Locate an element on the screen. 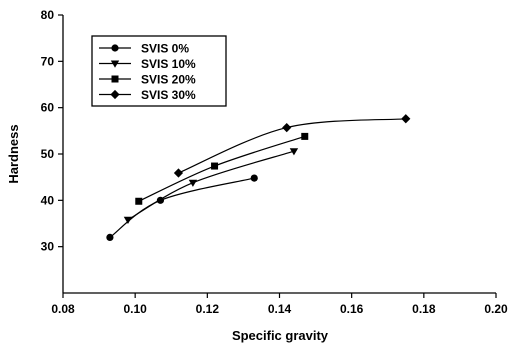  y-tick-label: 50 is located at coordinates (48, 154).